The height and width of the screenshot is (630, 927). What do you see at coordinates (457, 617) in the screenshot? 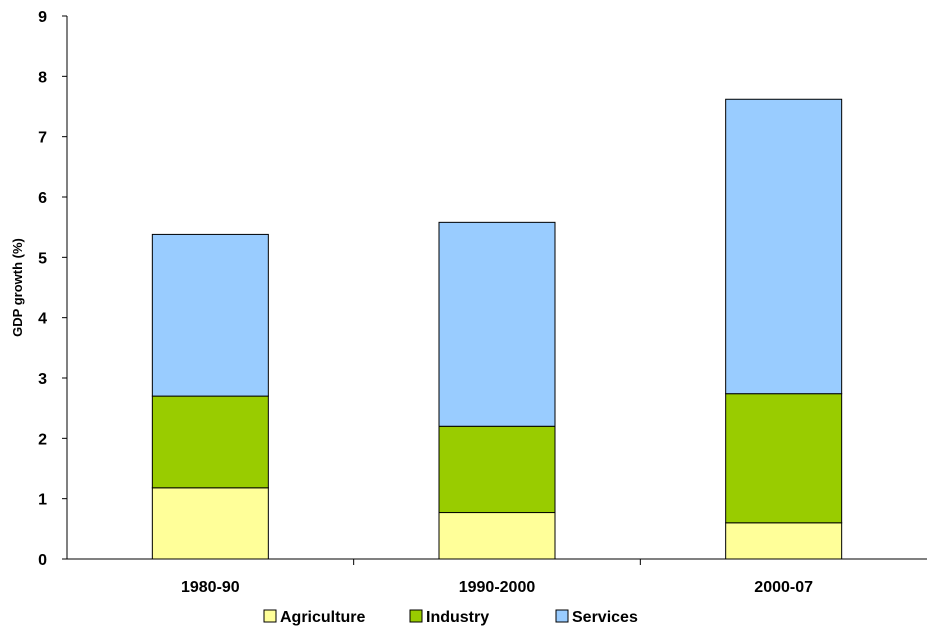
I see `legend-label-industry: Industry` at bounding box center [457, 617].